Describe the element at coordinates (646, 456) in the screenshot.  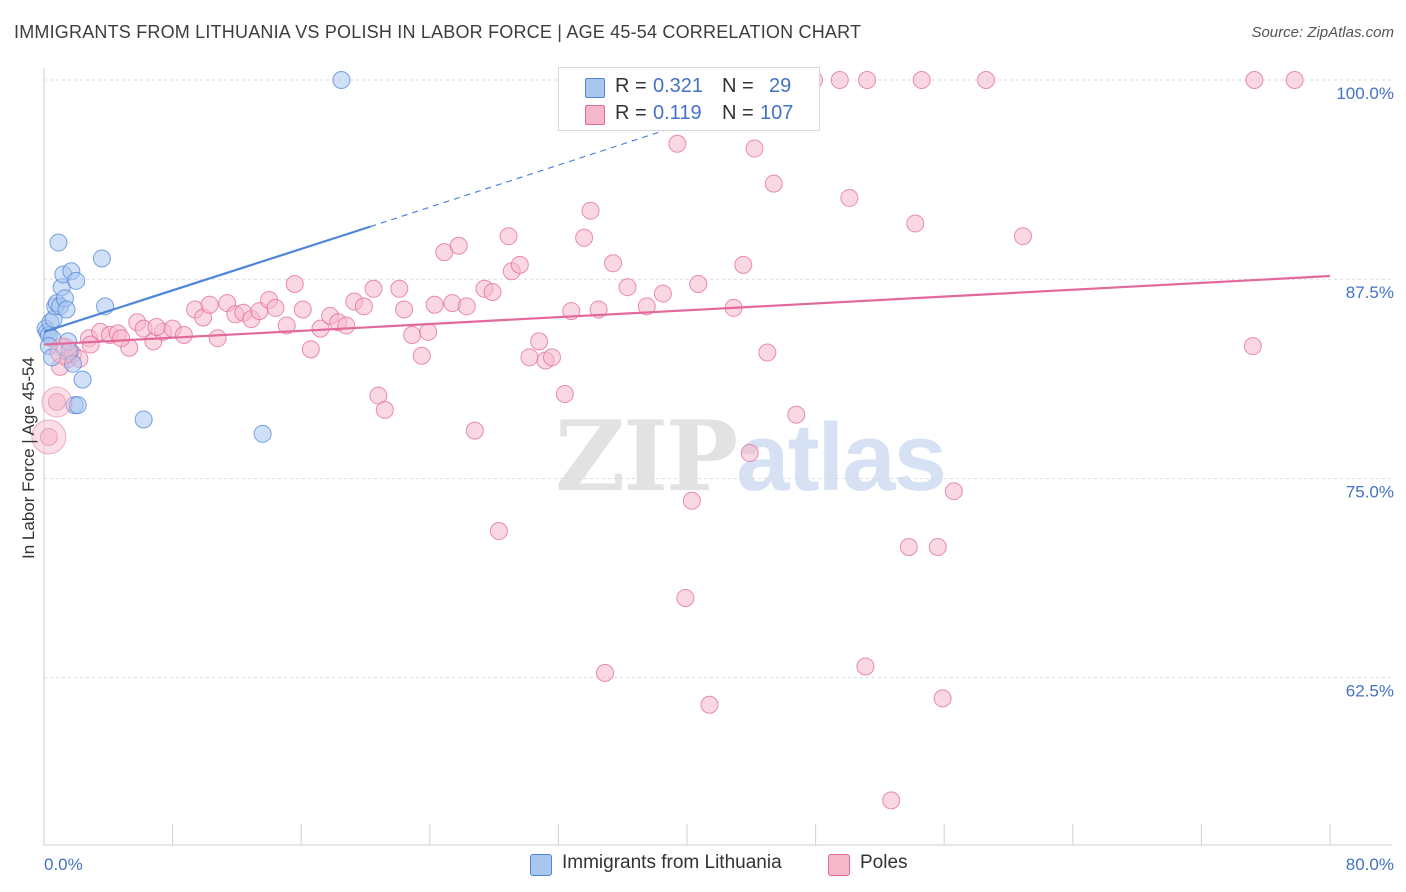
I see `watermark-zip: ZIP` at that location.